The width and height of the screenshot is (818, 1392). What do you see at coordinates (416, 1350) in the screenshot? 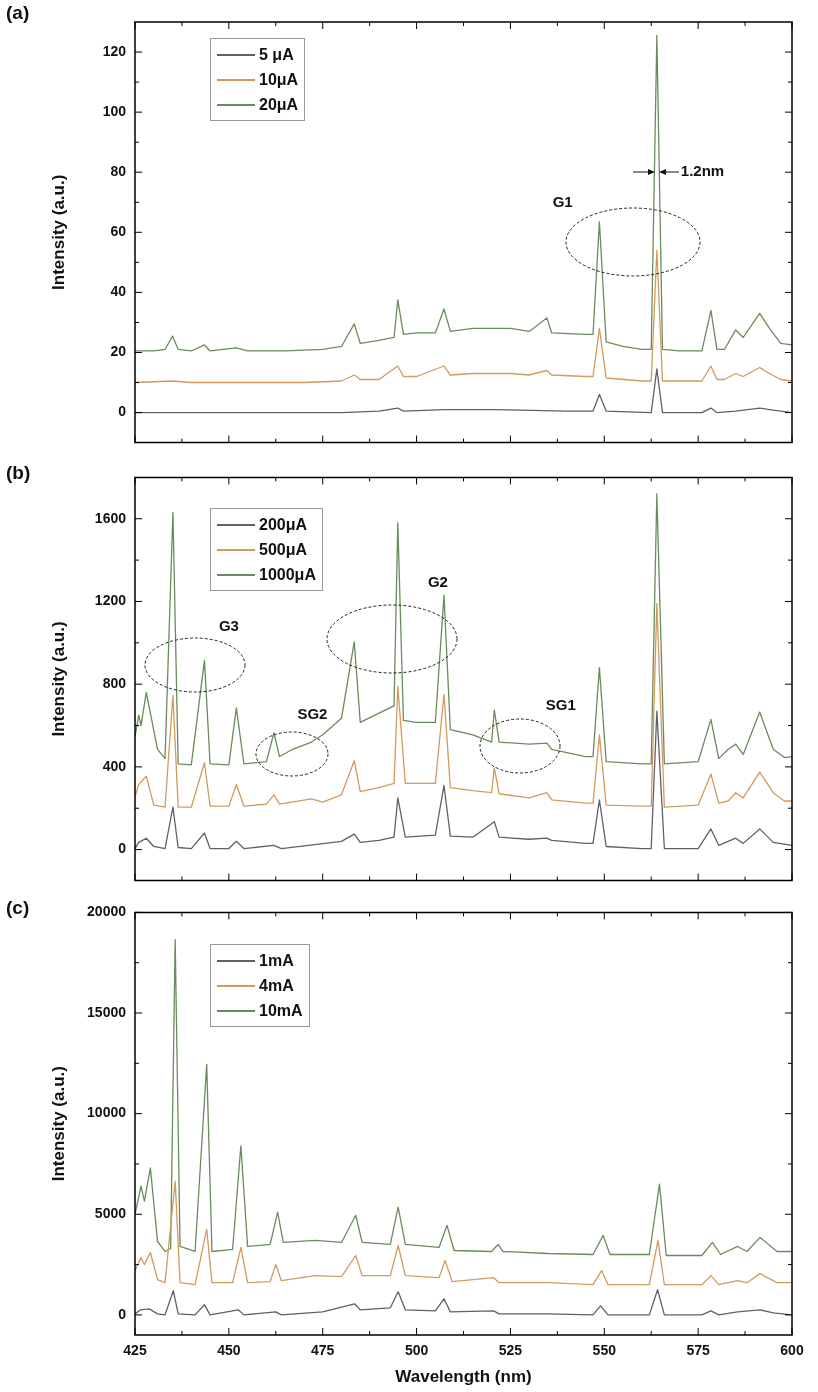
I see `x-tick-label: 500` at bounding box center [416, 1350].